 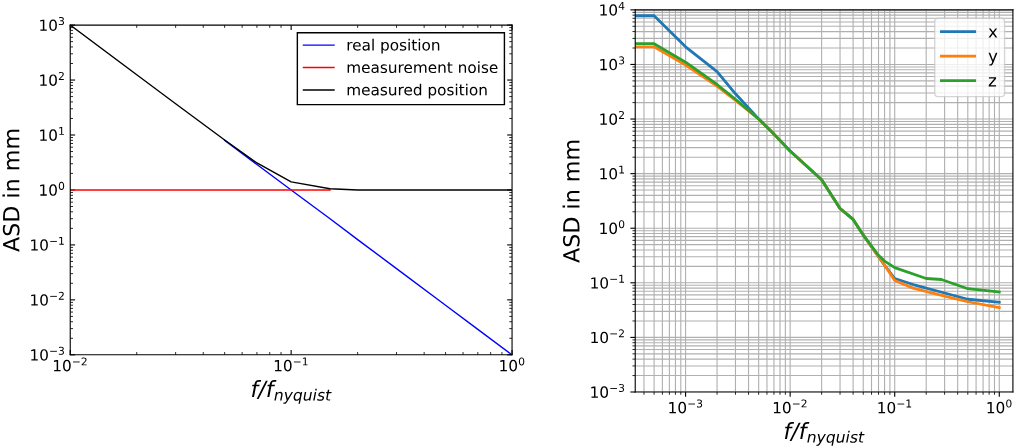 What do you see at coordinates (422, 67) in the screenshot?
I see `legend-label: measurement noise` at bounding box center [422, 67].